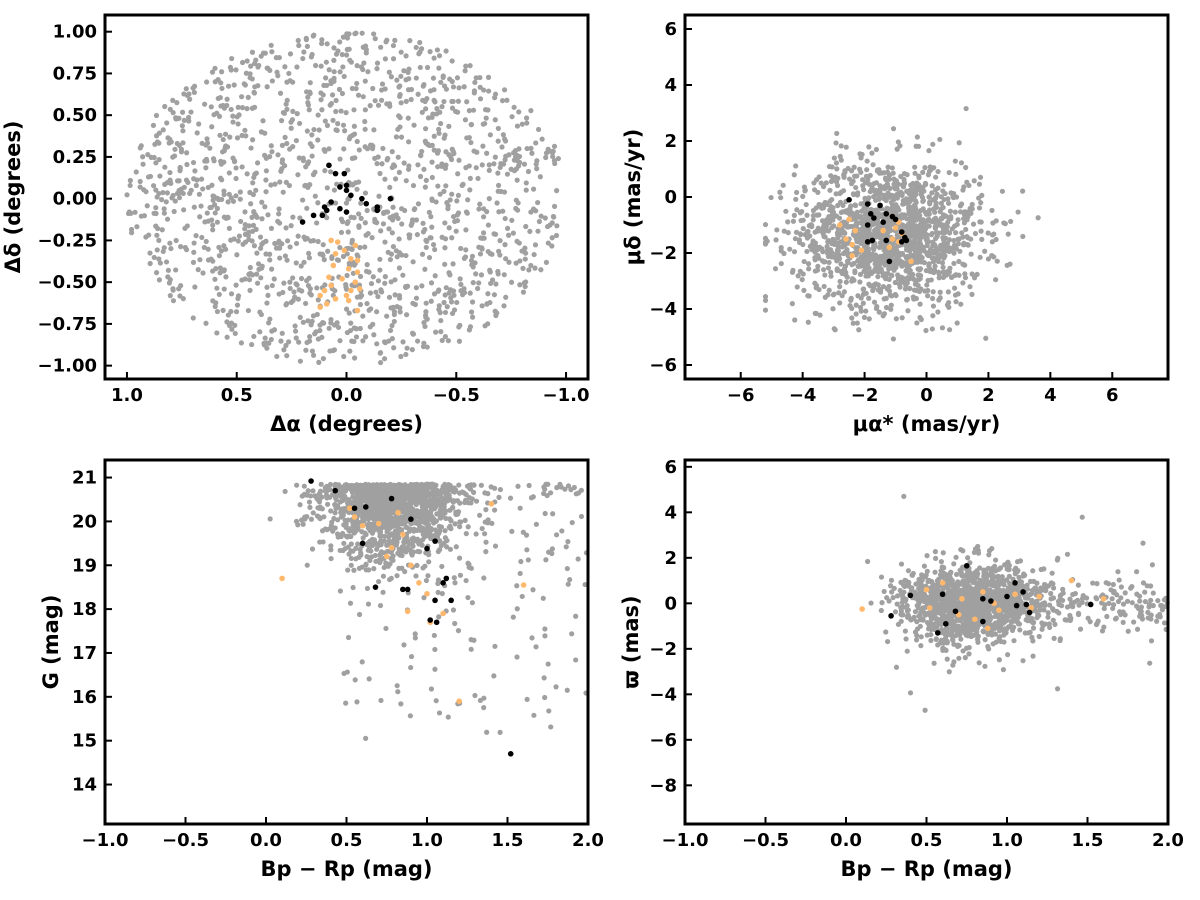  Describe the element at coordinates (456, 395) in the screenshot. I see `x-tick-label: −0.5` at that location.